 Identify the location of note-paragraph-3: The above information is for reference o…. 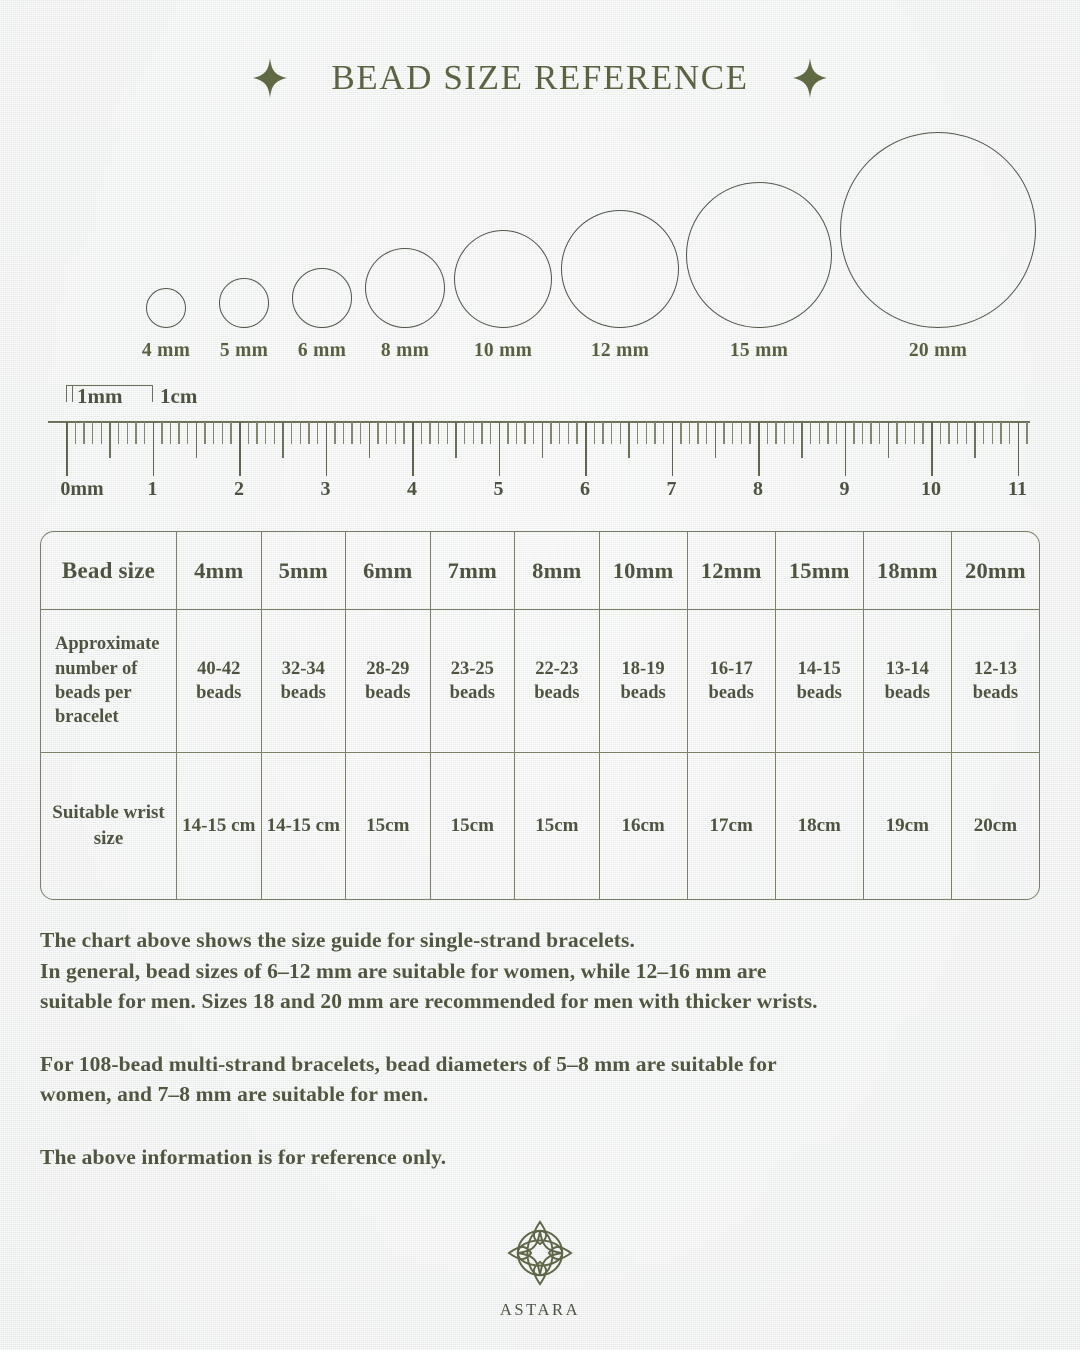
(243, 1156).